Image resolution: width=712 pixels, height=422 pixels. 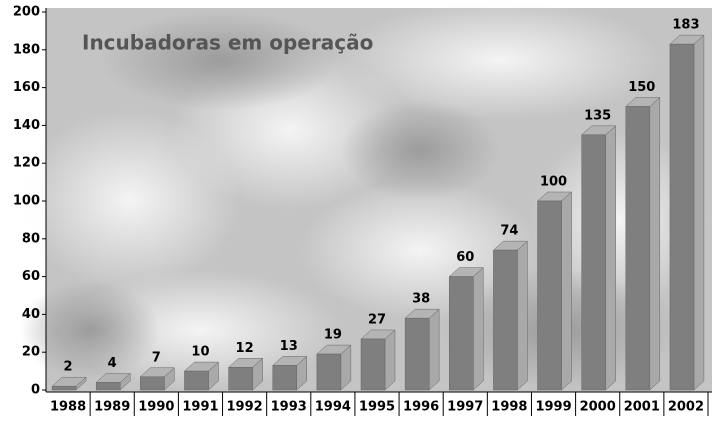 What do you see at coordinates (509, 231) in the screenshot?
I see `data-label: 74` at bounding box center [509, 231].